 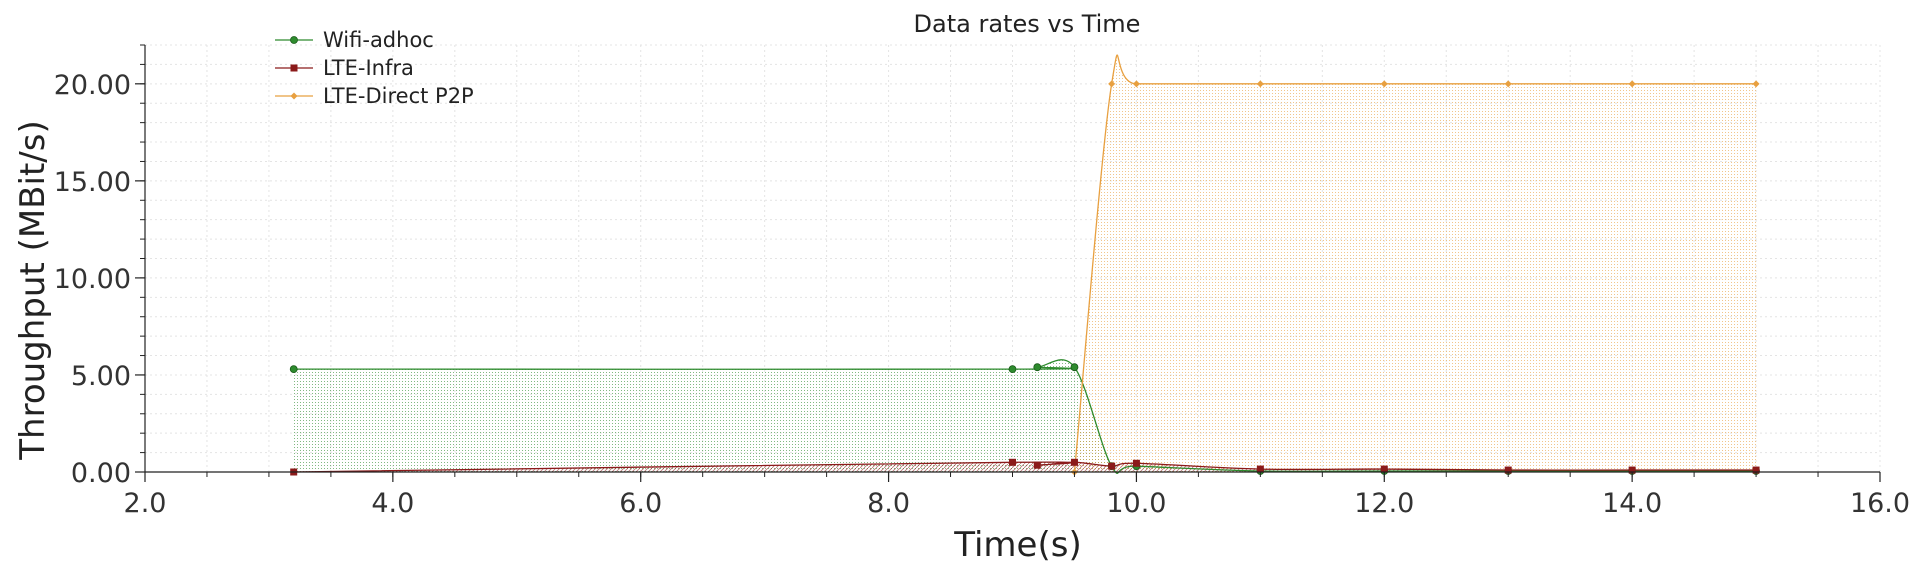 I want to click on y-tick-label: 20.00, so click(x=92, y=85).